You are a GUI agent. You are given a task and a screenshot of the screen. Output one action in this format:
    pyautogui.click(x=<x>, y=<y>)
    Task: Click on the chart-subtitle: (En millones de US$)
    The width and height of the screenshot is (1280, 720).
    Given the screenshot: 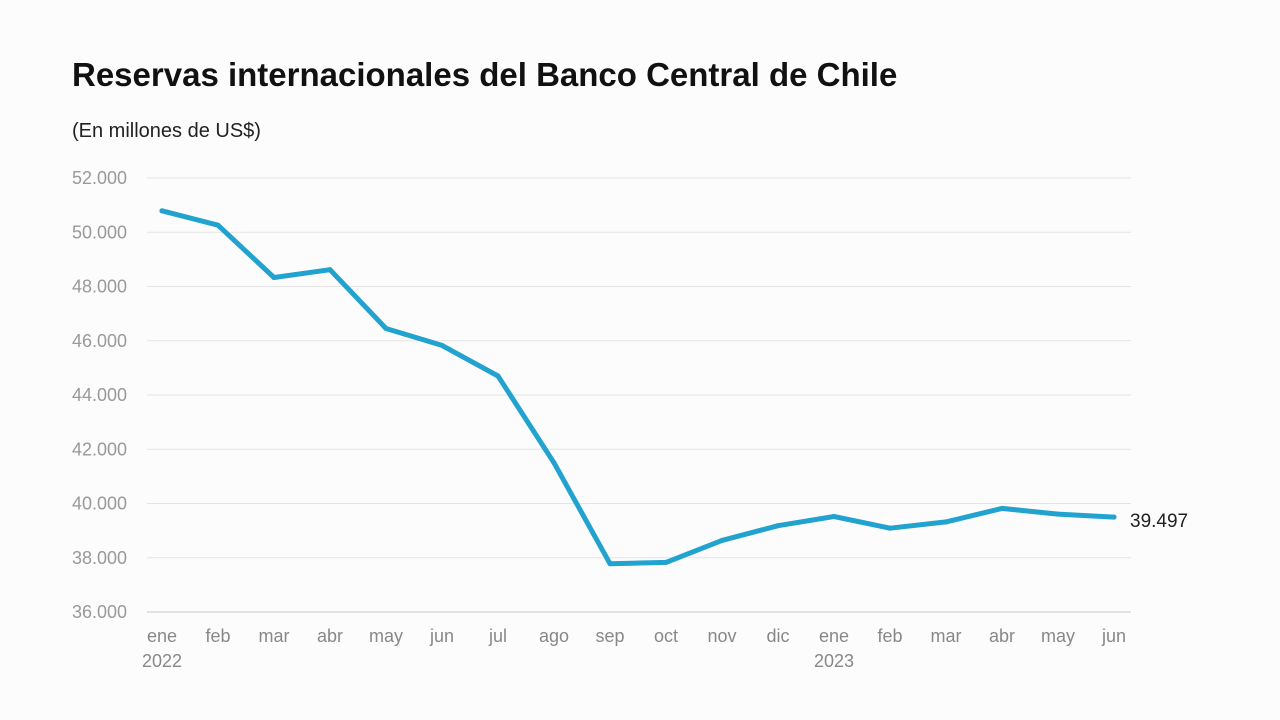 What is the action you would take?
    pyautogui.click(x=166, y=131)
    